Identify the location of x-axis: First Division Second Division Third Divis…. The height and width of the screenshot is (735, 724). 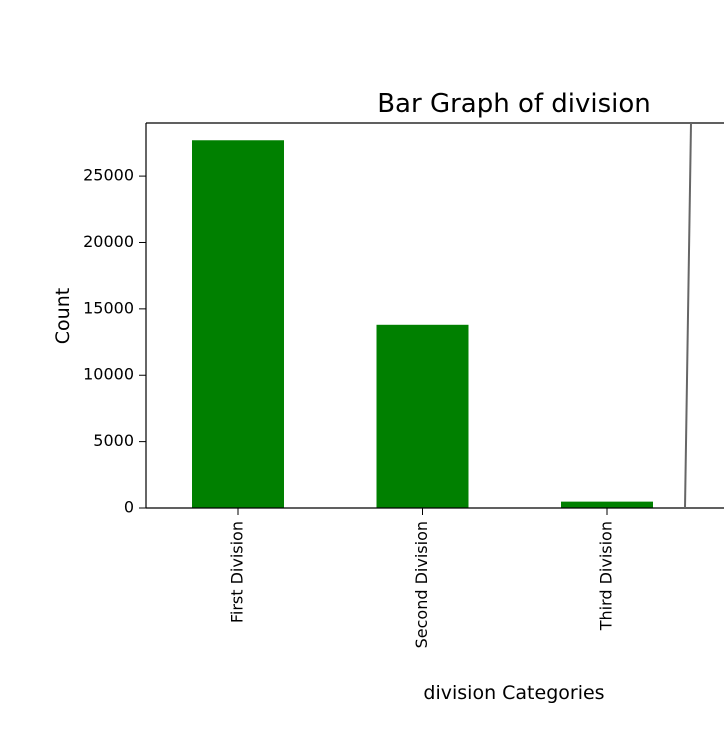
(422, 578).